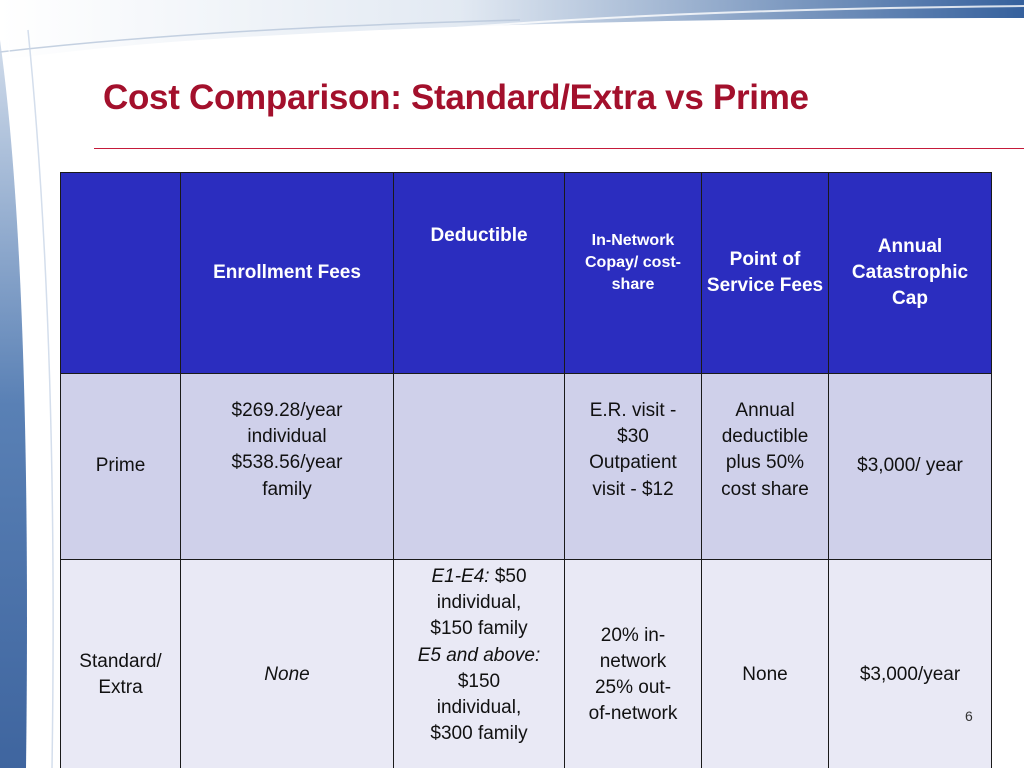 Image resolution: width=1024 pixels, height=768 pixels. What do you see at coordinates (910, 466) in the screenshot?
I see `cell-prime-cap: $3,000/ year` at bounding box center [910, 466].